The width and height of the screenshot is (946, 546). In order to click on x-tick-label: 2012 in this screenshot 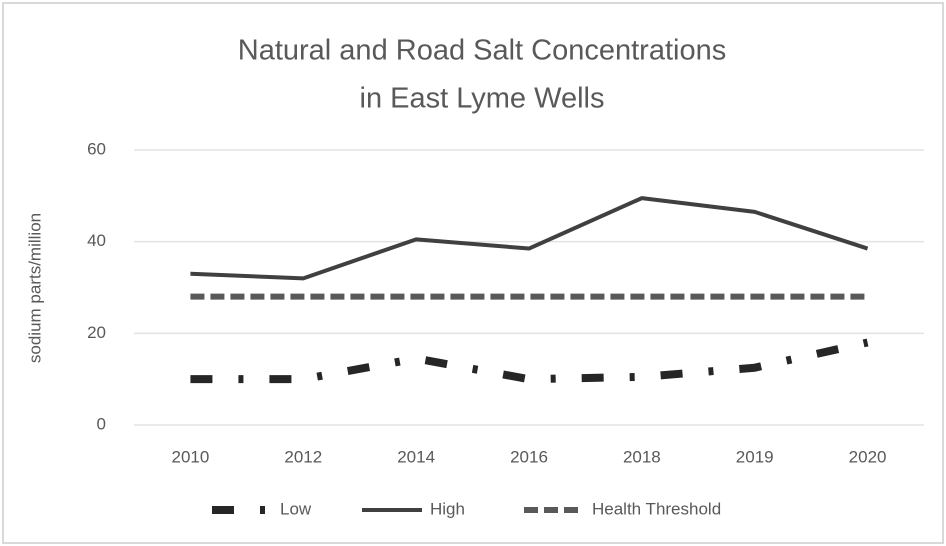, I will do `click(303, 456)`.